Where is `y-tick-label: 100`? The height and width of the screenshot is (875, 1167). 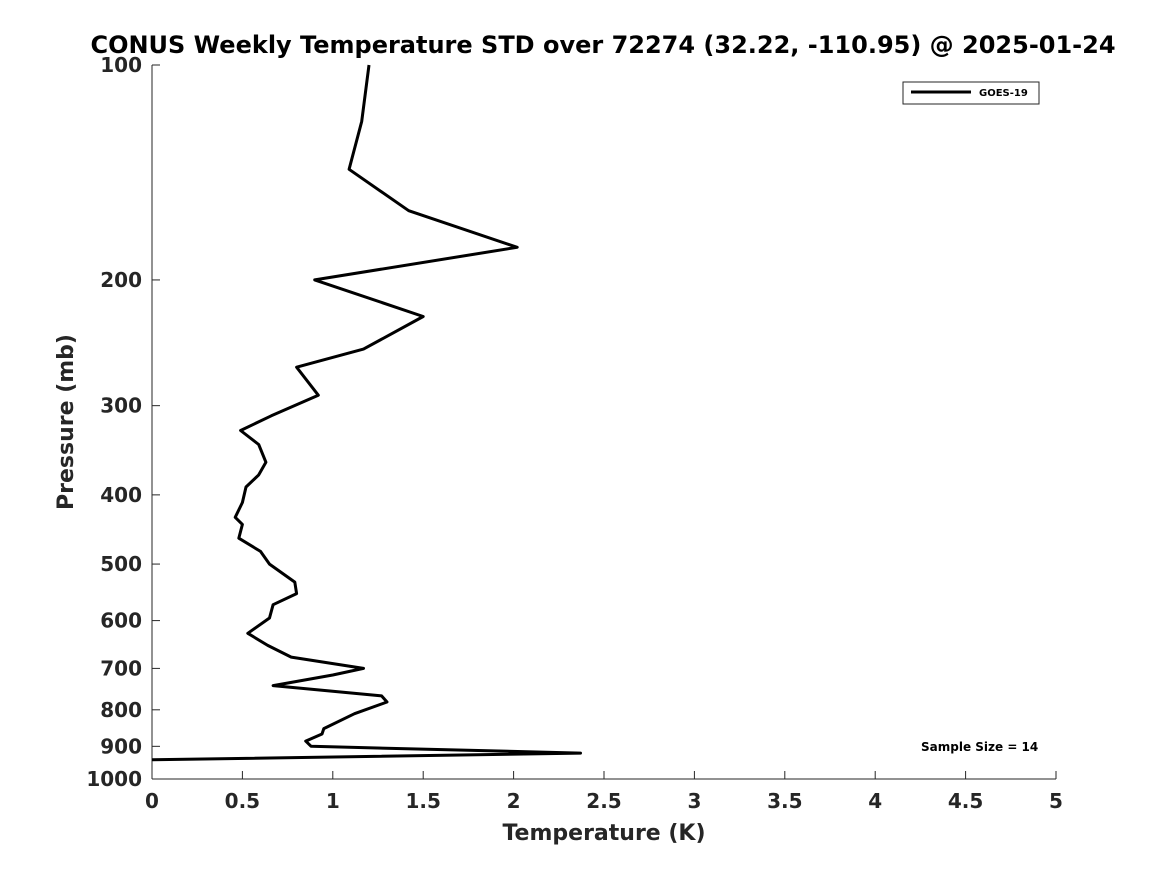 y-tick-label: 100 is located at coordinates (121, 65).